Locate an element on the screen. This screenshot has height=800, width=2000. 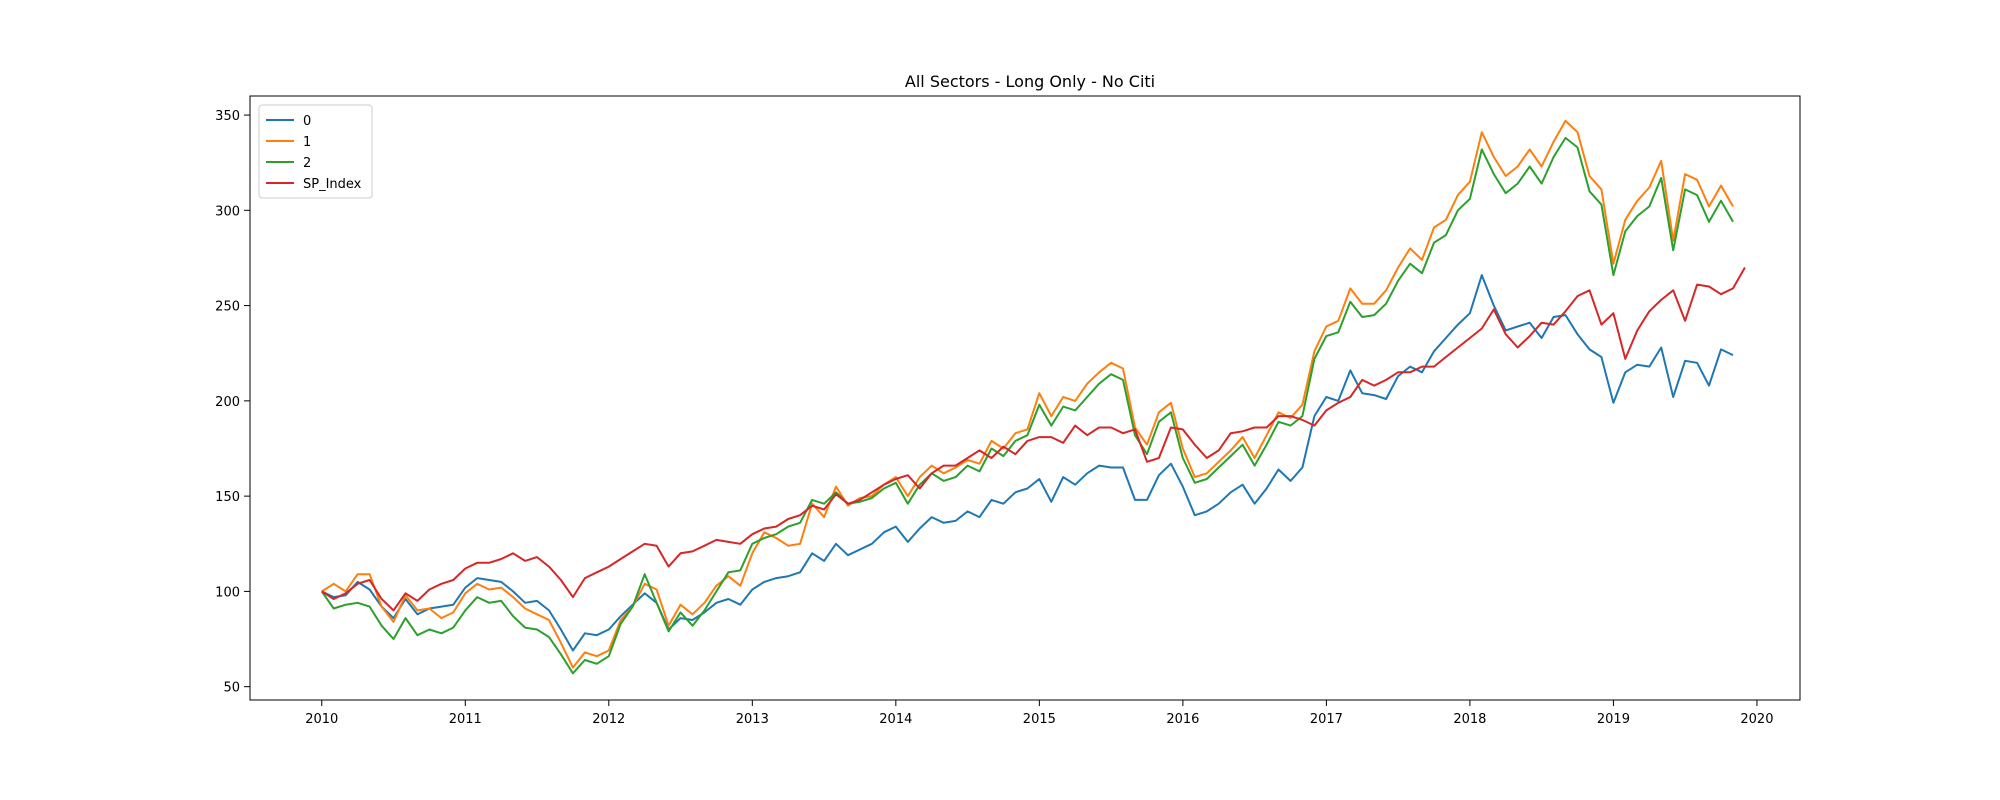
y-tick-label: 200 is located at coordinates (227, 402).